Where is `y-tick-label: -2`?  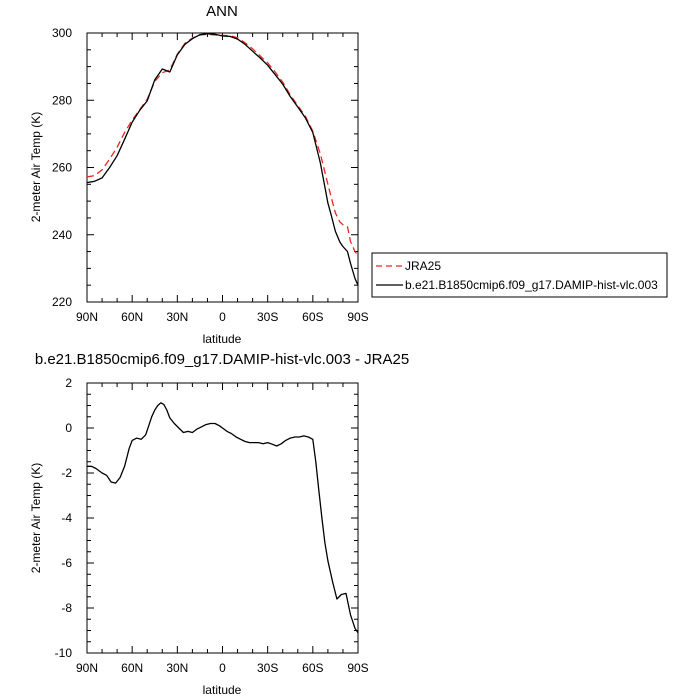
y-tick-label: -2 is located at coordinates (66, 473).